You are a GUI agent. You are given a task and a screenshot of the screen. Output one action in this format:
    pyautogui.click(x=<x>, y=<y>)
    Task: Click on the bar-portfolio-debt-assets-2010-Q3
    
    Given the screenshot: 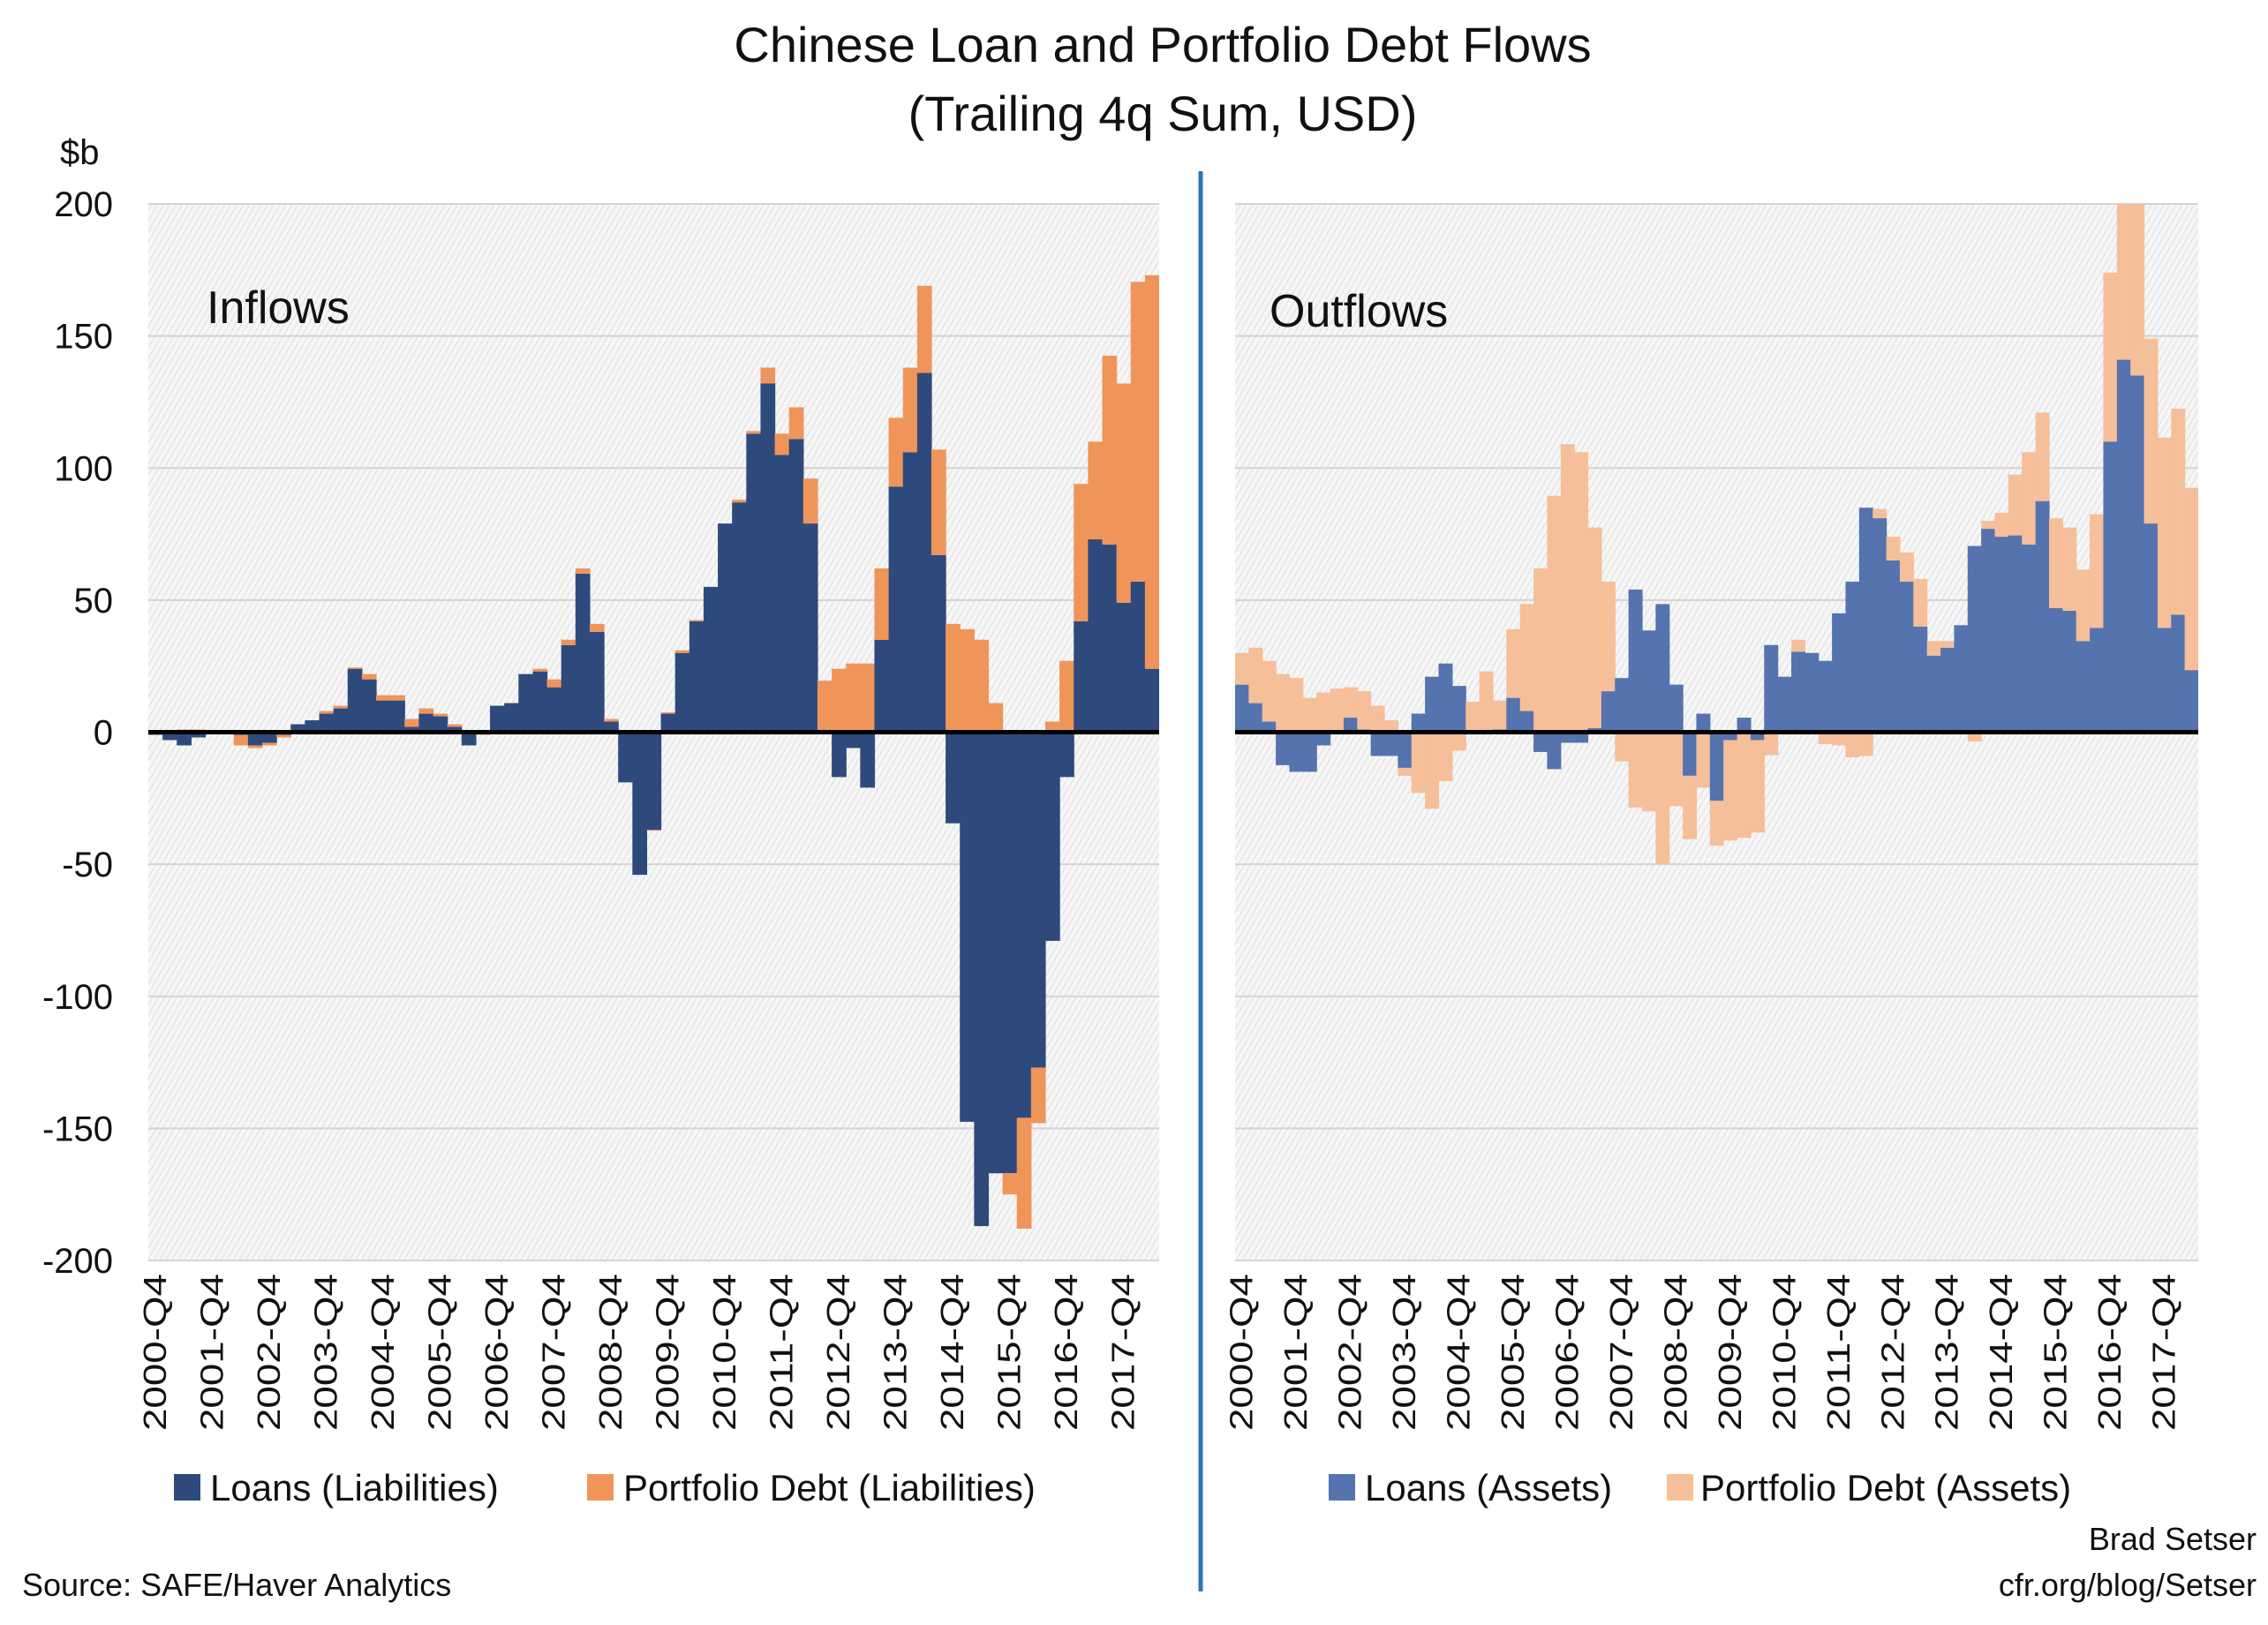 What is the action you would take?
    pyautogui.click(x=1771, y=744)
    